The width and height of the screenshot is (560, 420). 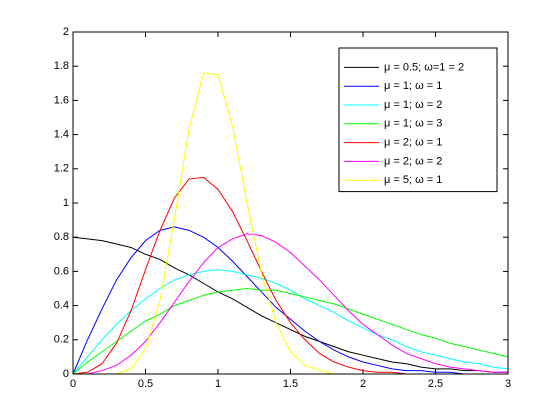 What do you see at coordinates (73, 384) in the screenshot?
I see `x-tick-label: 0` at bounding box center [73, 384].